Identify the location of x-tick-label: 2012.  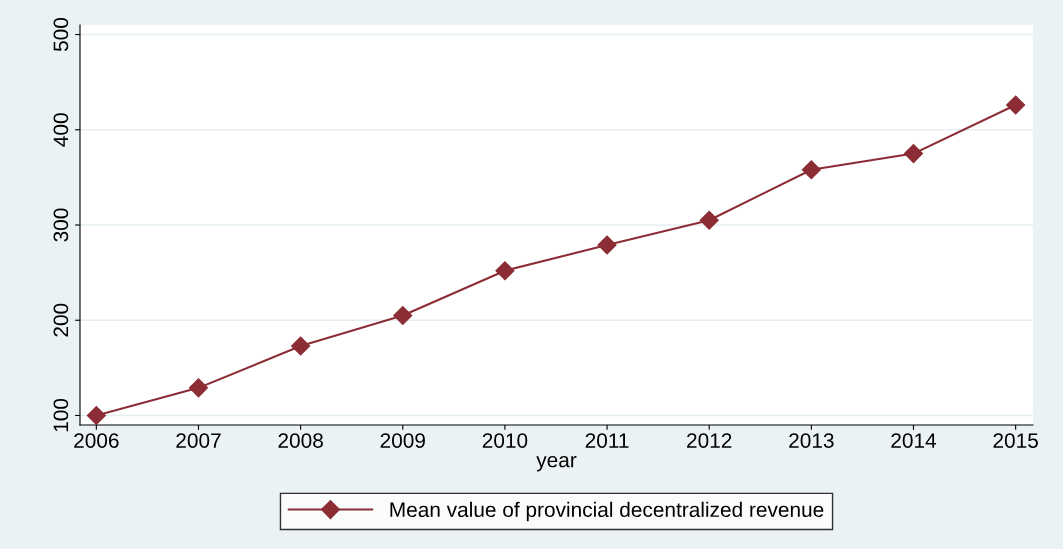
(709, 440).